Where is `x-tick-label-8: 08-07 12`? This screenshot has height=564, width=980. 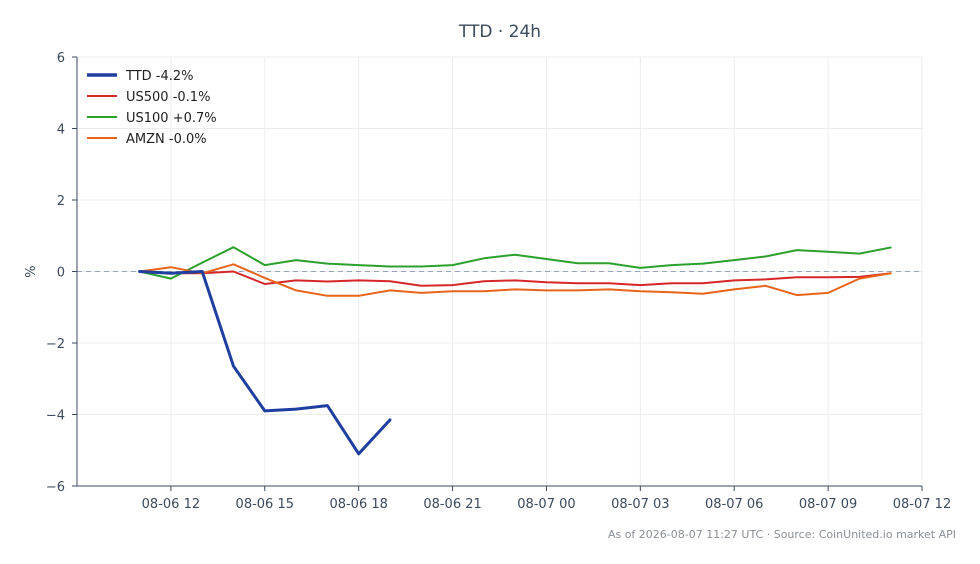
x-tick-label-8: 08-07 12 is located at coordinates (922, 504).